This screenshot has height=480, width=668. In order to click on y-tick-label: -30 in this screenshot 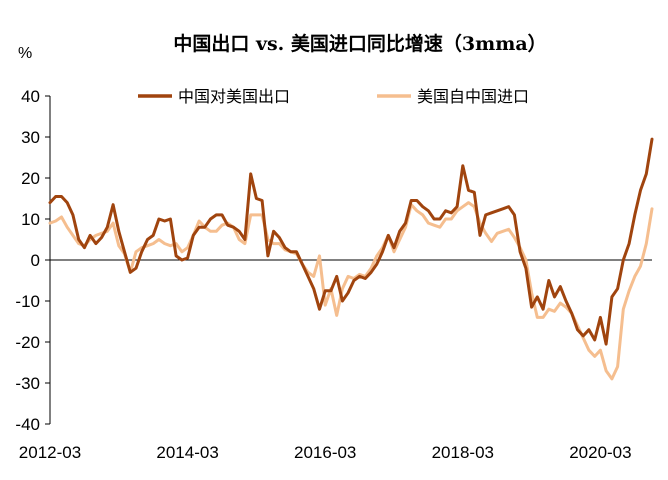, I will do `click(27, 383)`.